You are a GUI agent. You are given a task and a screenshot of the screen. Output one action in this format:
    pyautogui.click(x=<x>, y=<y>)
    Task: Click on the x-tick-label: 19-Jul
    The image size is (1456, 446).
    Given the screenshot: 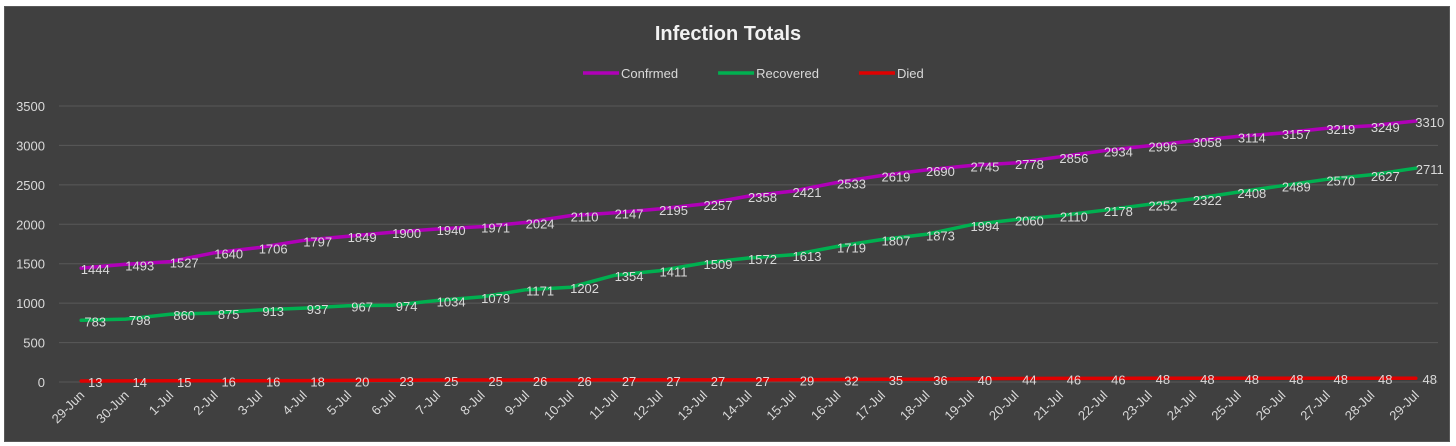 What is the action you would take?
    pyautogui.click(x=959, y=405)
    